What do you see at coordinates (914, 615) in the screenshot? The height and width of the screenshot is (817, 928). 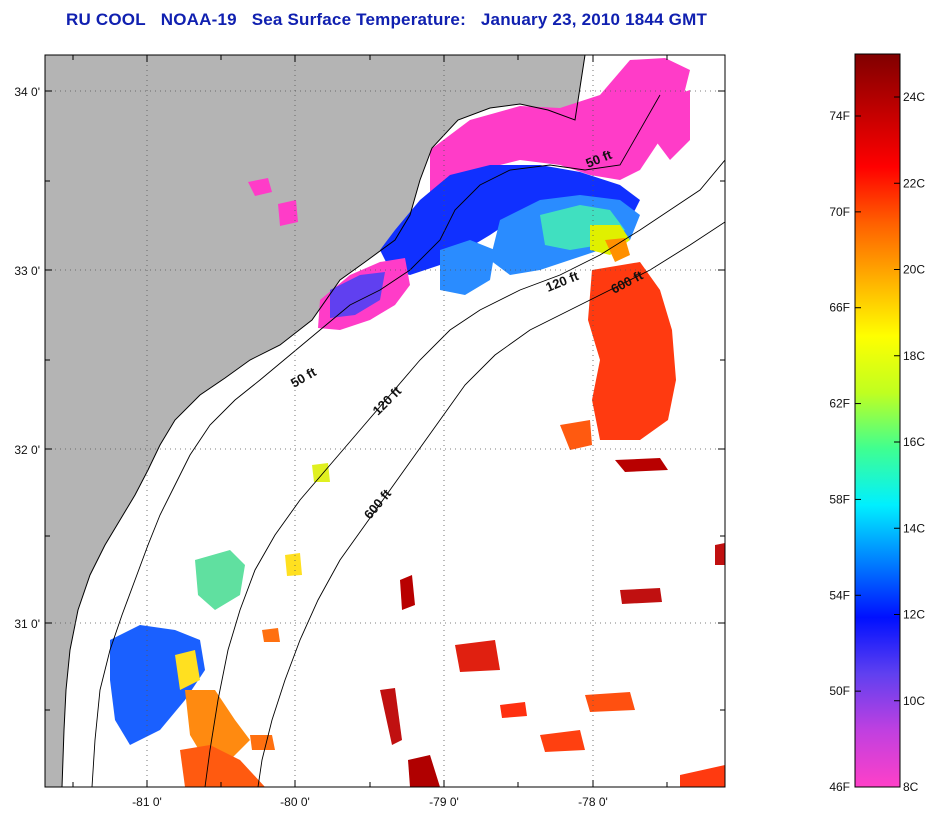 I see `colorbar-c-label: 12C` at bounding box center [914, 615].